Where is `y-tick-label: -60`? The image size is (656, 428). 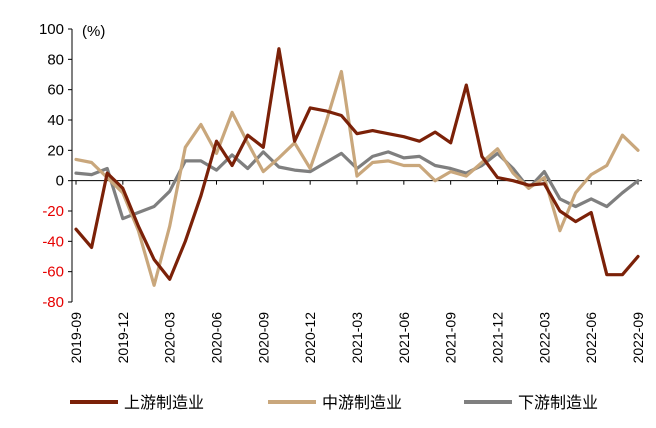 y-tick-label: -60 is located at coordinates (53, 272).